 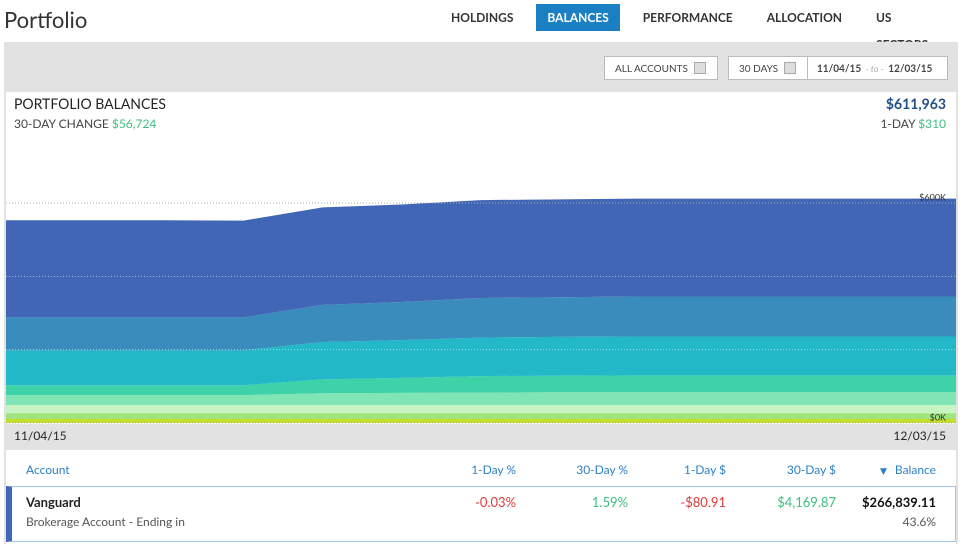 What do you see at coordinates (46, 19) in the screenshot?
I see `page-title: Portfolio` at bounding box center [46, 19].